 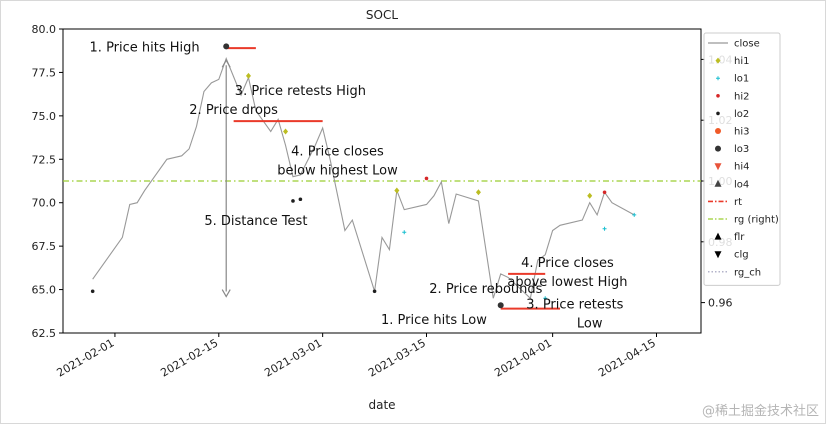 I want to click on legend-rg (right)-label: rg (right), so click(x=756, y=220).